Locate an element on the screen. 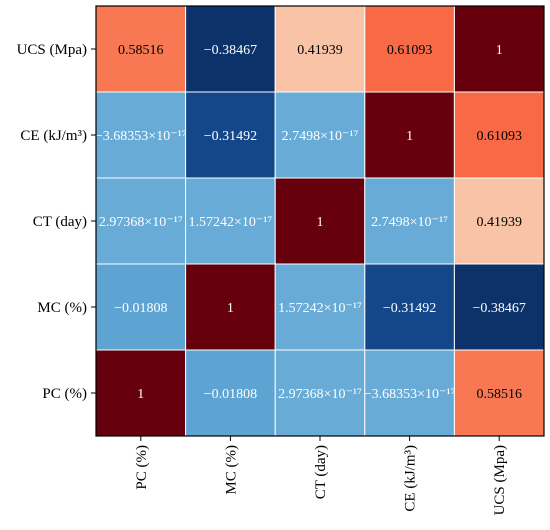 This screenshot has height=530, width=550. x-axis-ticks: PC (%) MC (%) CT (day) CE (kJ/m³) UCS (Mpa) is located at coordinates (321, 475).